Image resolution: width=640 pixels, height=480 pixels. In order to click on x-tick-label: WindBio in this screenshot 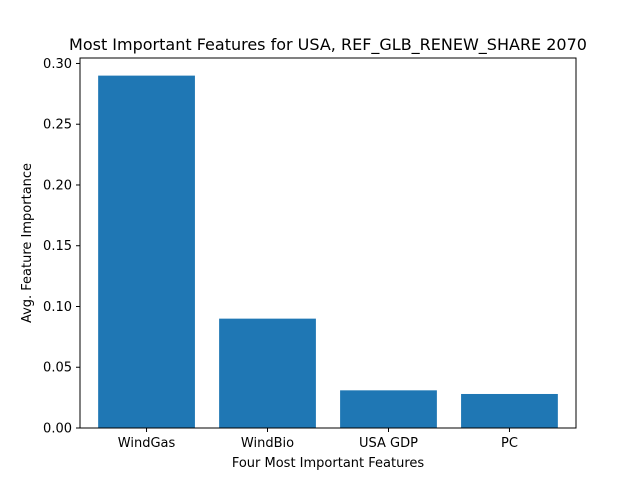, I will do `click(267, 443)`.